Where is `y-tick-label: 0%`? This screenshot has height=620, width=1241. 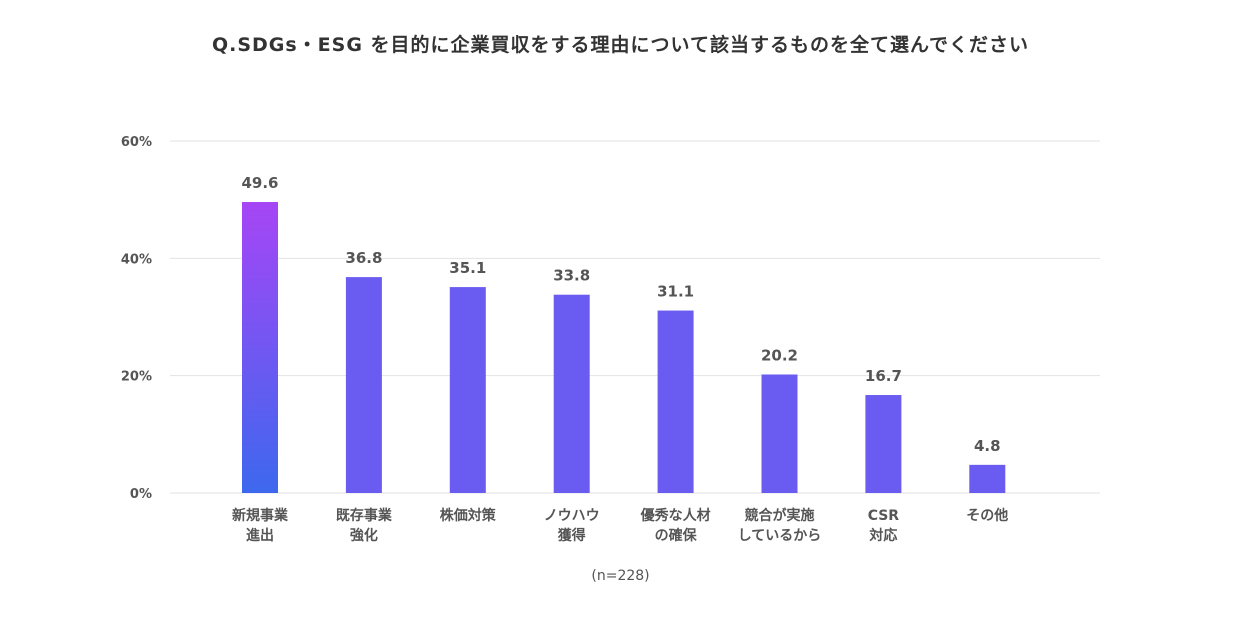
y-tick-label: 0% is located at coordinates (141, 494).